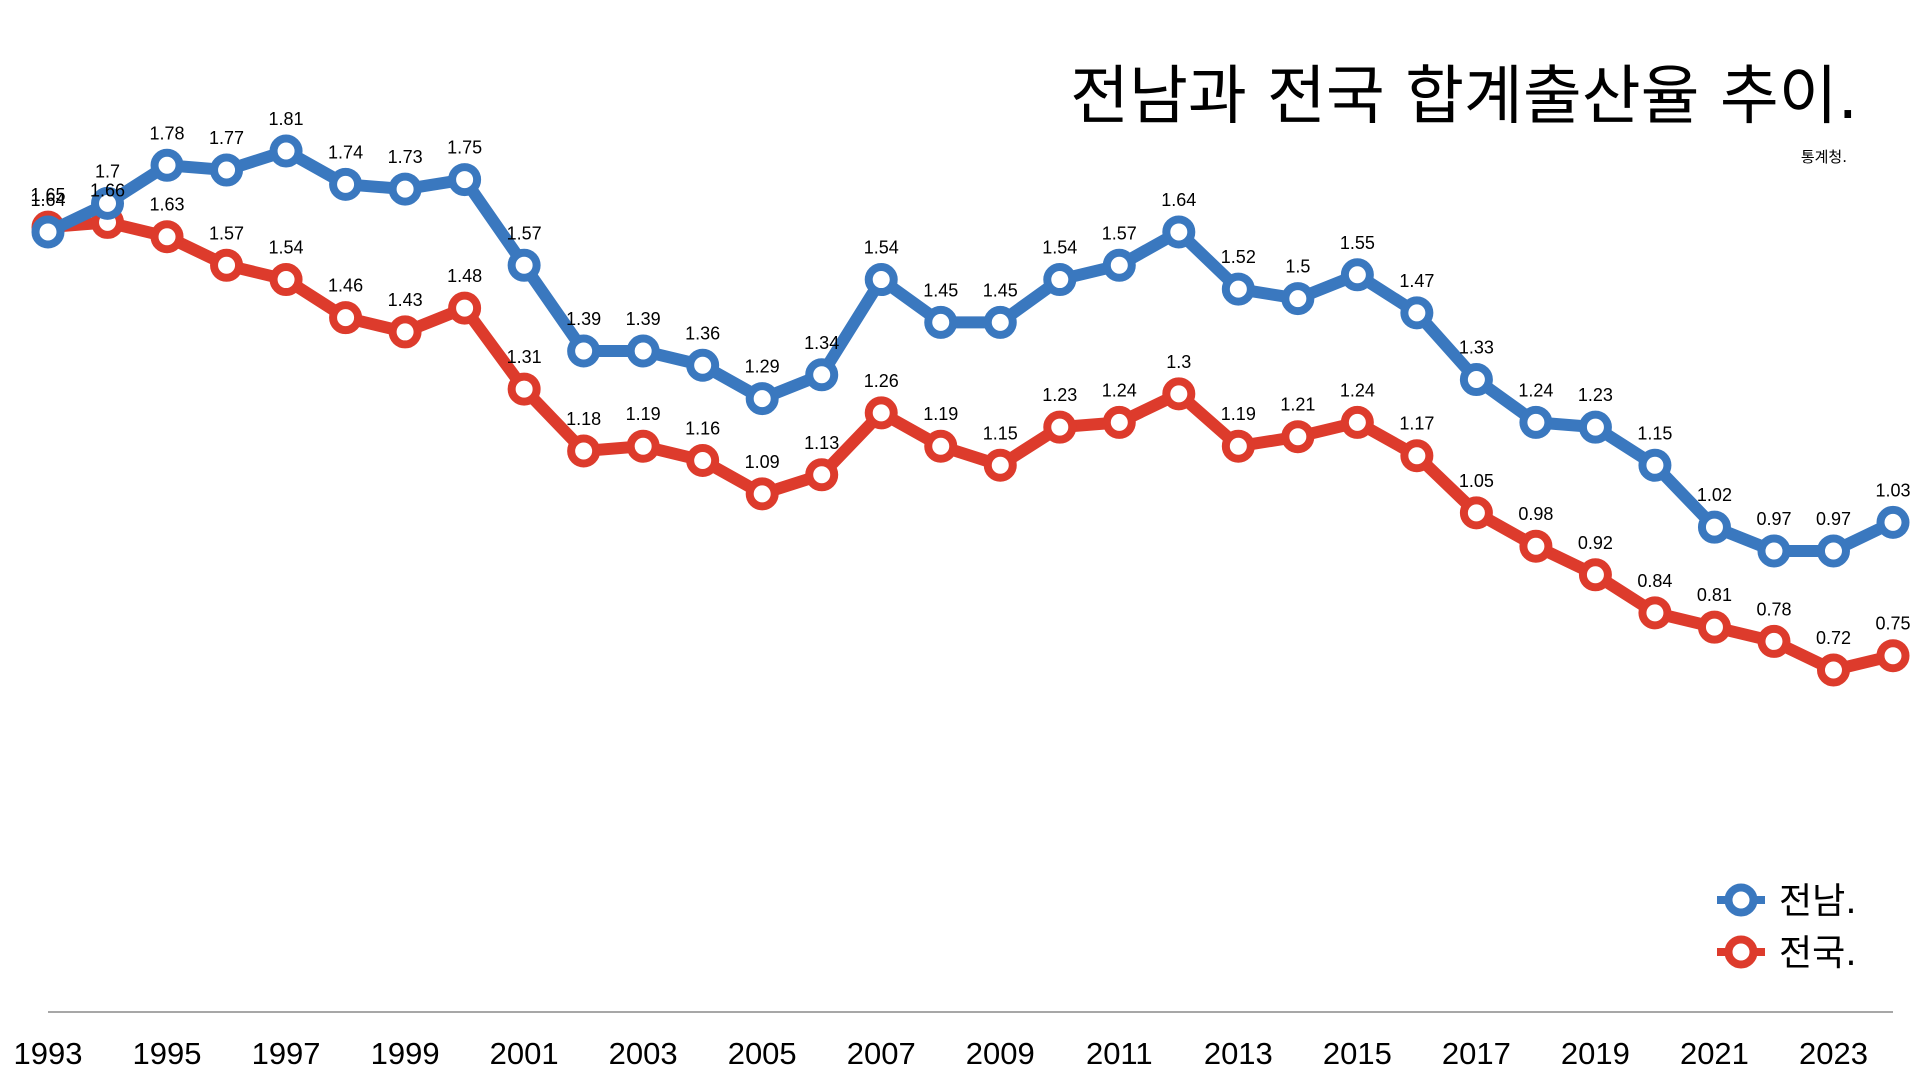  Describe the element at coordinates (524, 357) in the screenshot. I see `data-label: 1.31` at that location.